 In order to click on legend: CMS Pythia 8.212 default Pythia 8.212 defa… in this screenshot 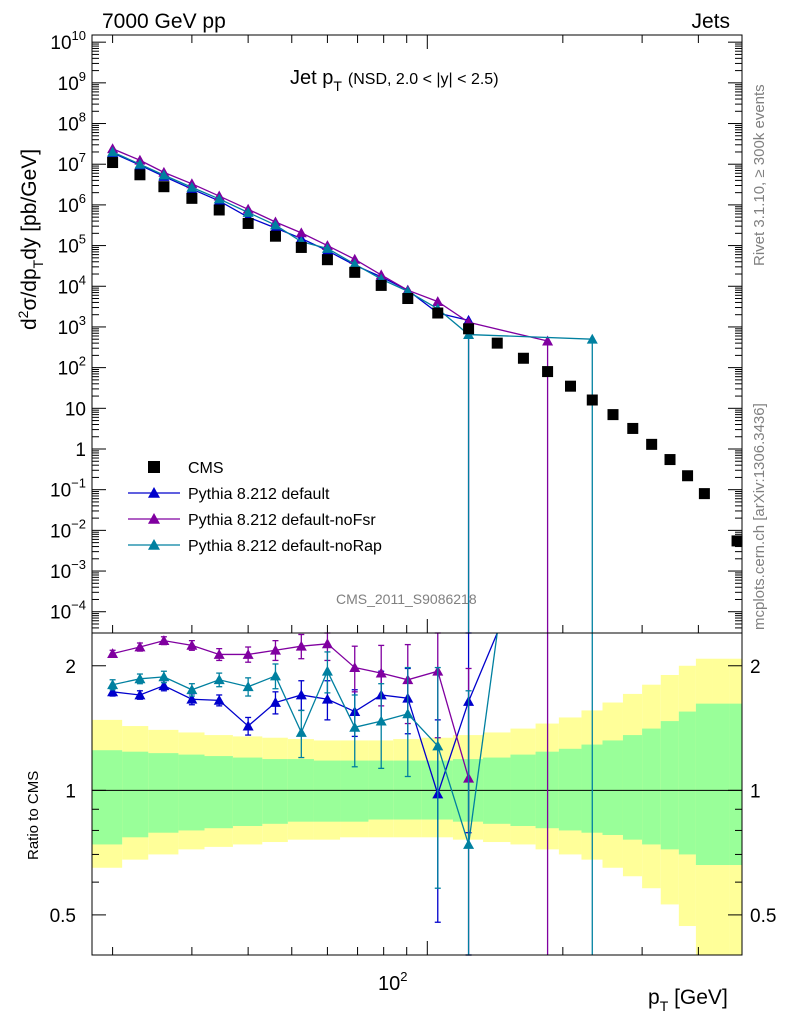, I will do `click(255, 507)`.